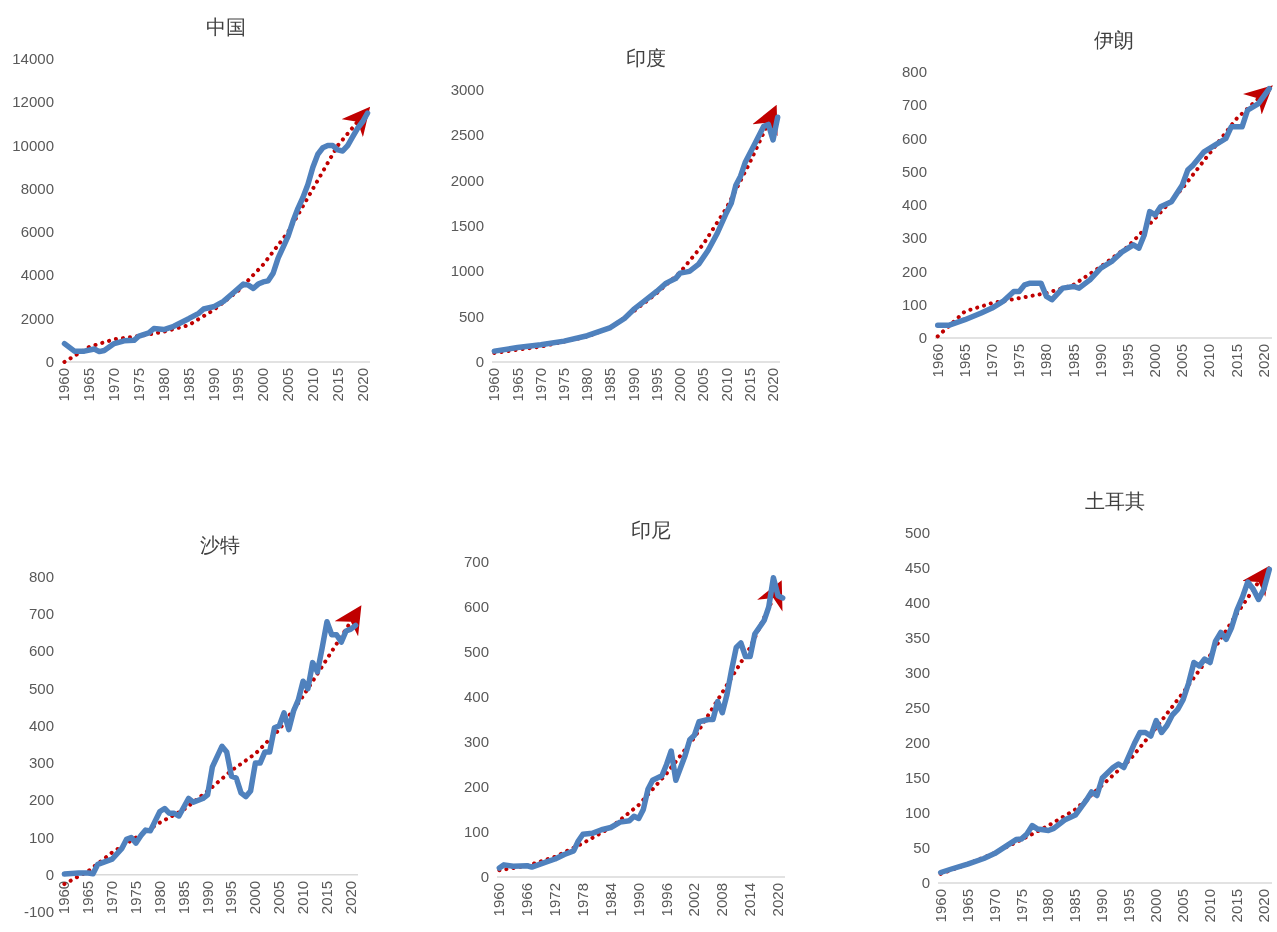  I want to click on x-tick-label: 1966, so click(527, 900).